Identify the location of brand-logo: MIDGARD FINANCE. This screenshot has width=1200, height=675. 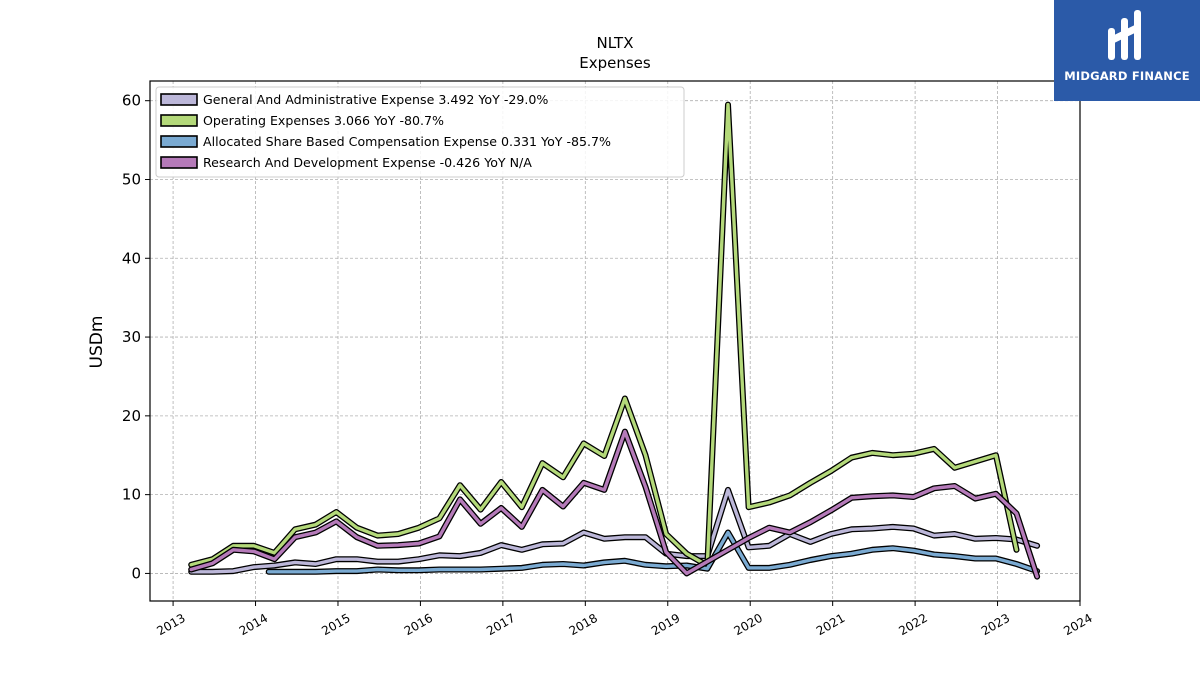
(1127, 50).